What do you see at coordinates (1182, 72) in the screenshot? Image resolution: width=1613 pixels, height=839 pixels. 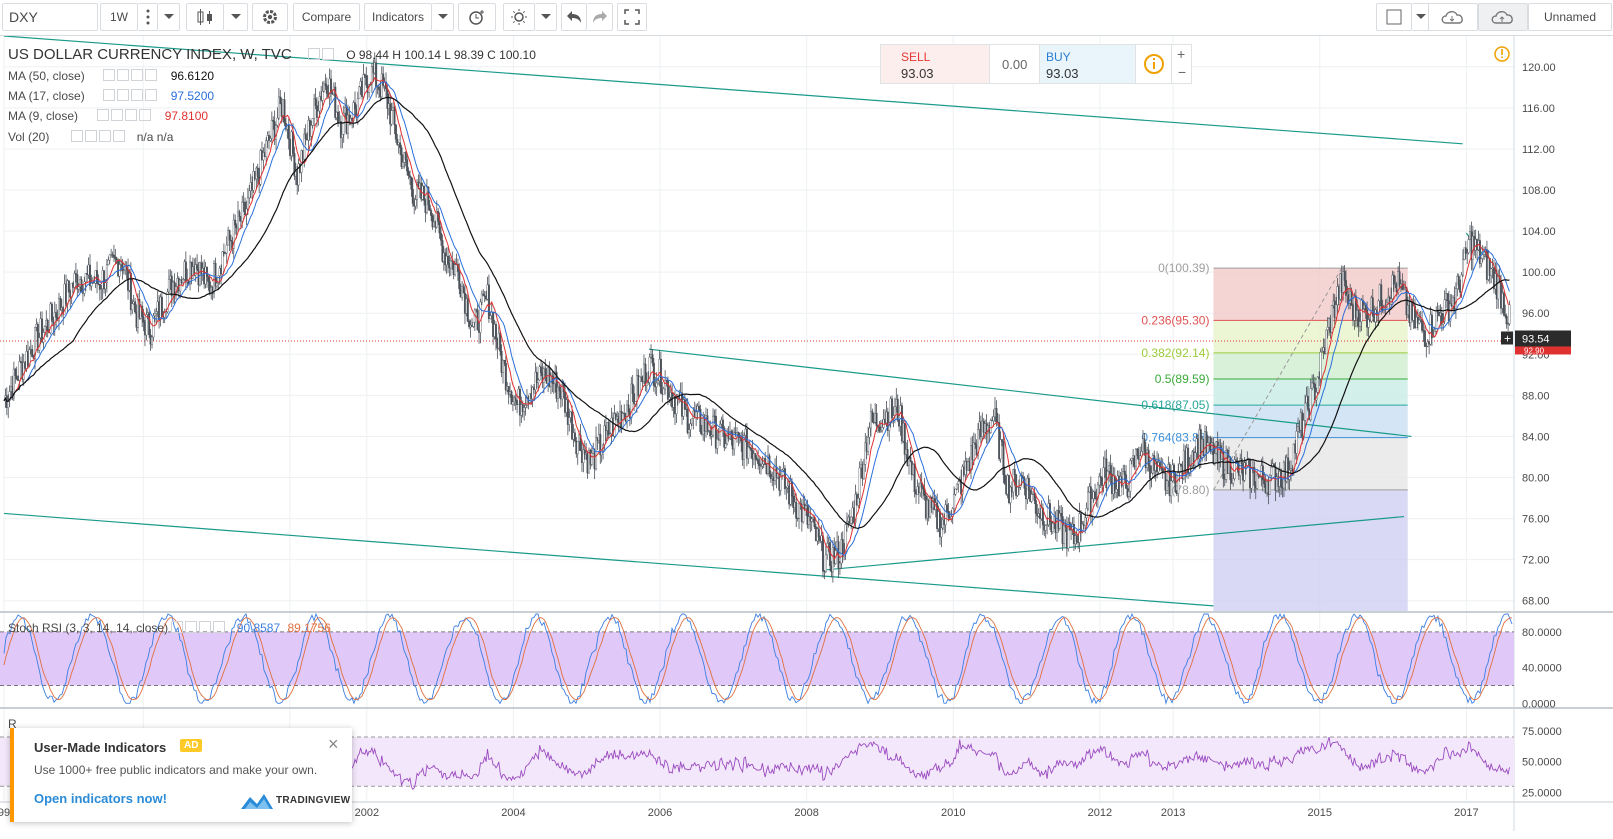 I see `minus-icon: −` at bounding box center [1182, 72].